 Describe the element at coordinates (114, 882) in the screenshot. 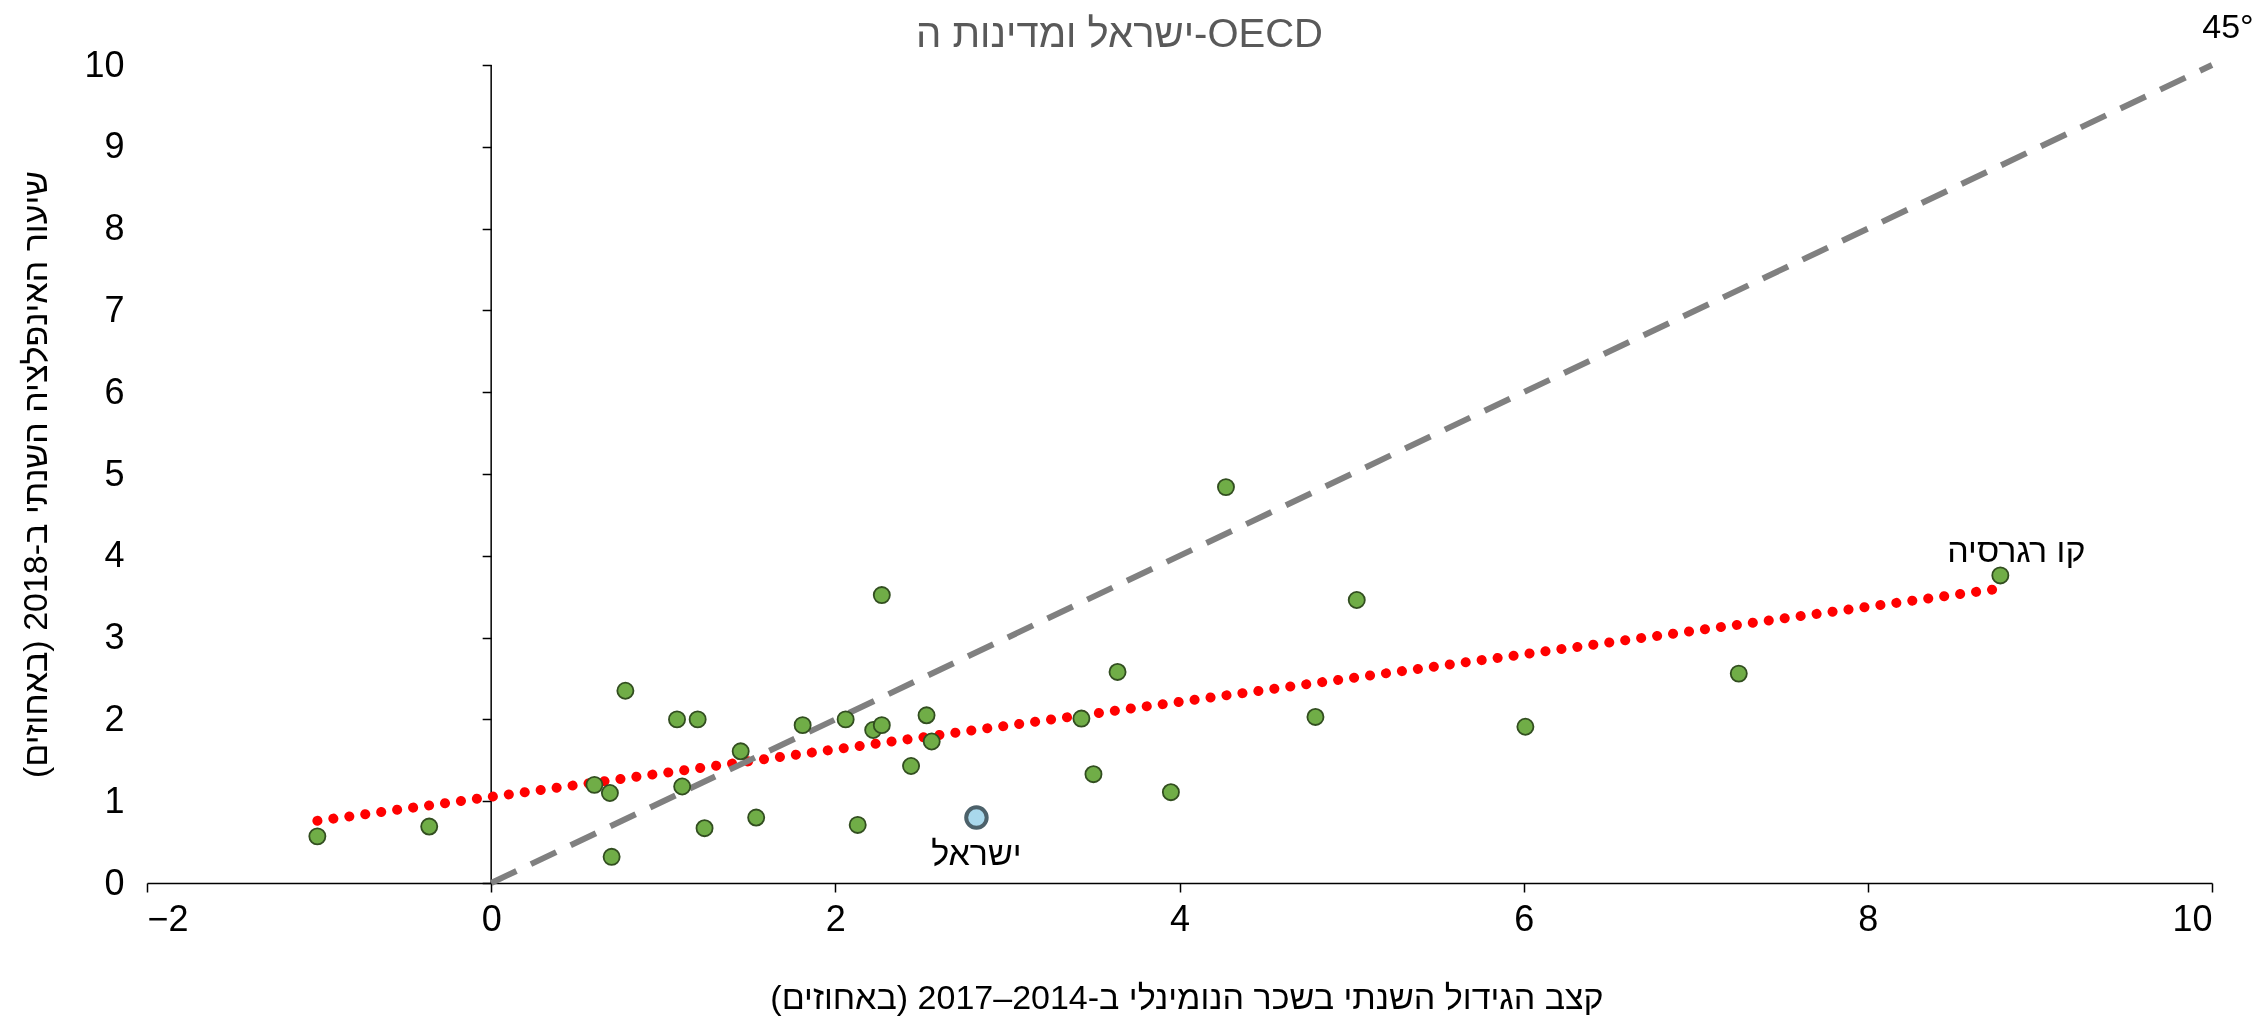

I see `y-tick-label: 0` at that location.